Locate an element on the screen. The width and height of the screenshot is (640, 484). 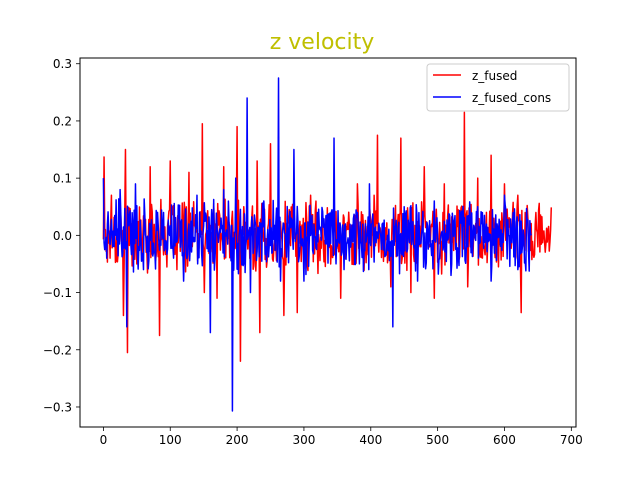
x-tick-label: 200 is located at coordinates (237, 440).